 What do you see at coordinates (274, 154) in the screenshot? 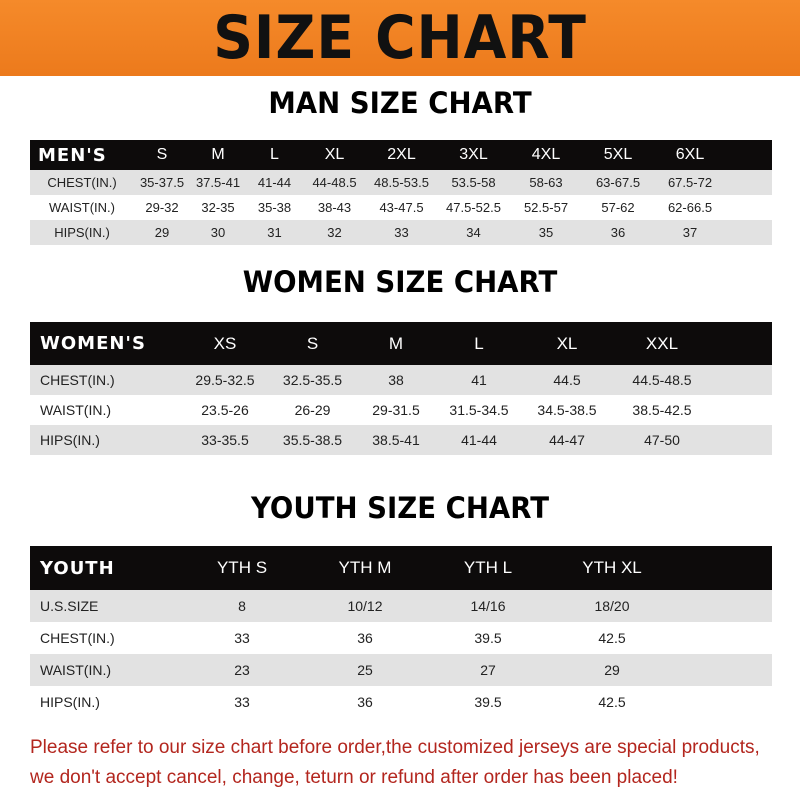
I see `table-cell: L` at bounding box center [274, 154].